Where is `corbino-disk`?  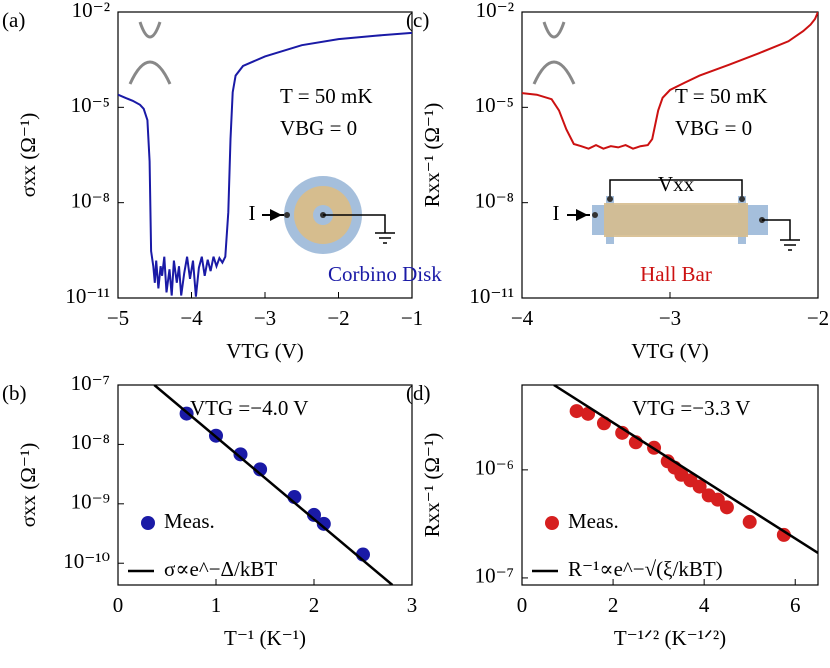 corbino-disk is located at coordinates (328, 215).